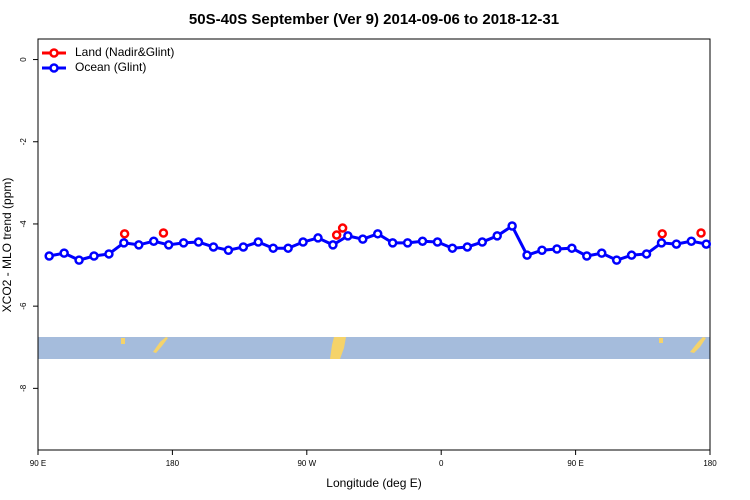  I want to click on x-tick-label: 90 W, so click(306, 463).